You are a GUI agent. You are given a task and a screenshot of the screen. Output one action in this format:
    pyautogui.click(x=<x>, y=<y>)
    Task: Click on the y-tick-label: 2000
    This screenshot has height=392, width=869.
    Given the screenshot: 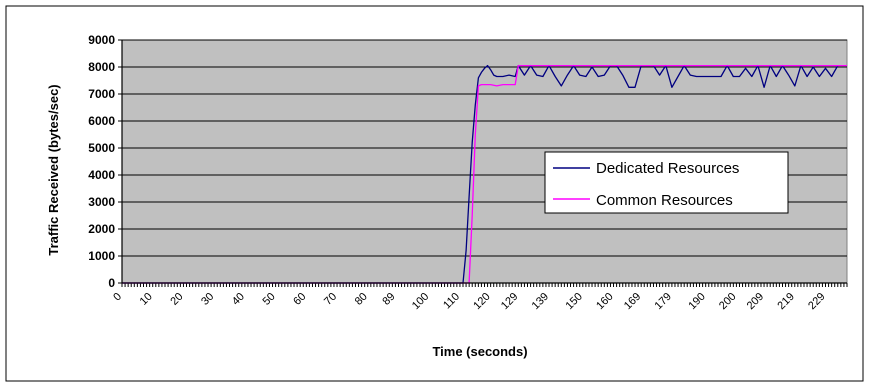 What is the action you would take?
    pyautogui.click(x=101, y=229)
    